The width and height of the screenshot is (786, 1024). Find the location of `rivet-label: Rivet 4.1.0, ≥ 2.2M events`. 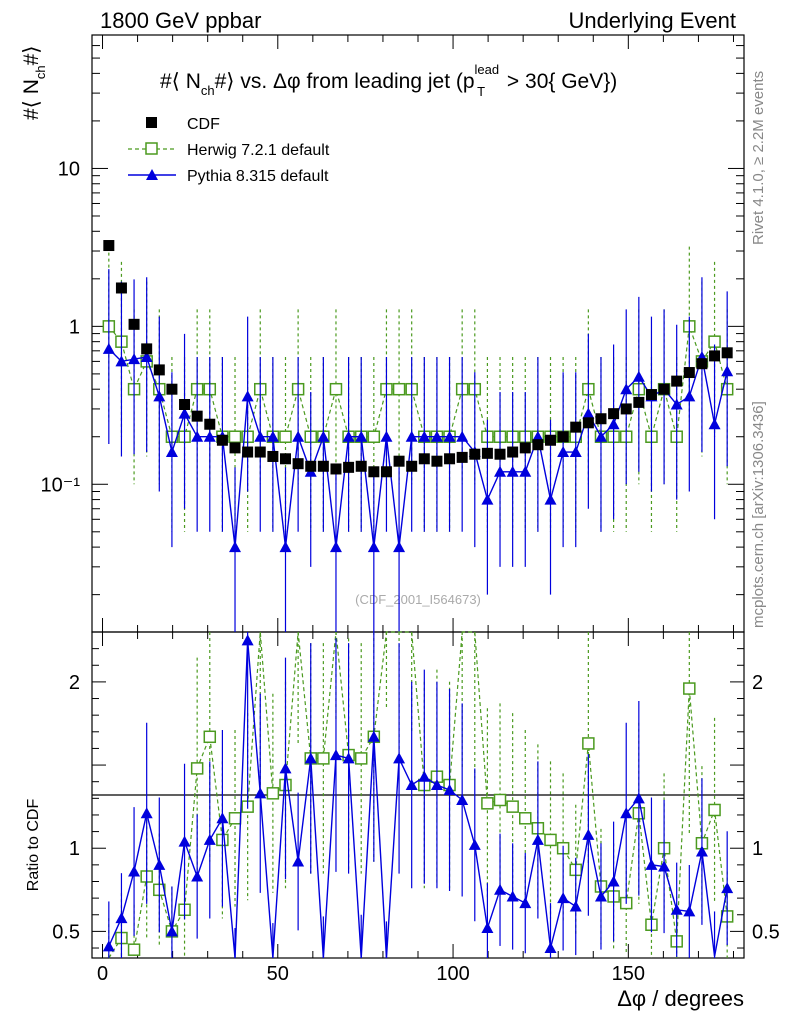

rivet-label: Rivet 4.1.0, ≥ 2.2M events is located at coordinates (758, 158).